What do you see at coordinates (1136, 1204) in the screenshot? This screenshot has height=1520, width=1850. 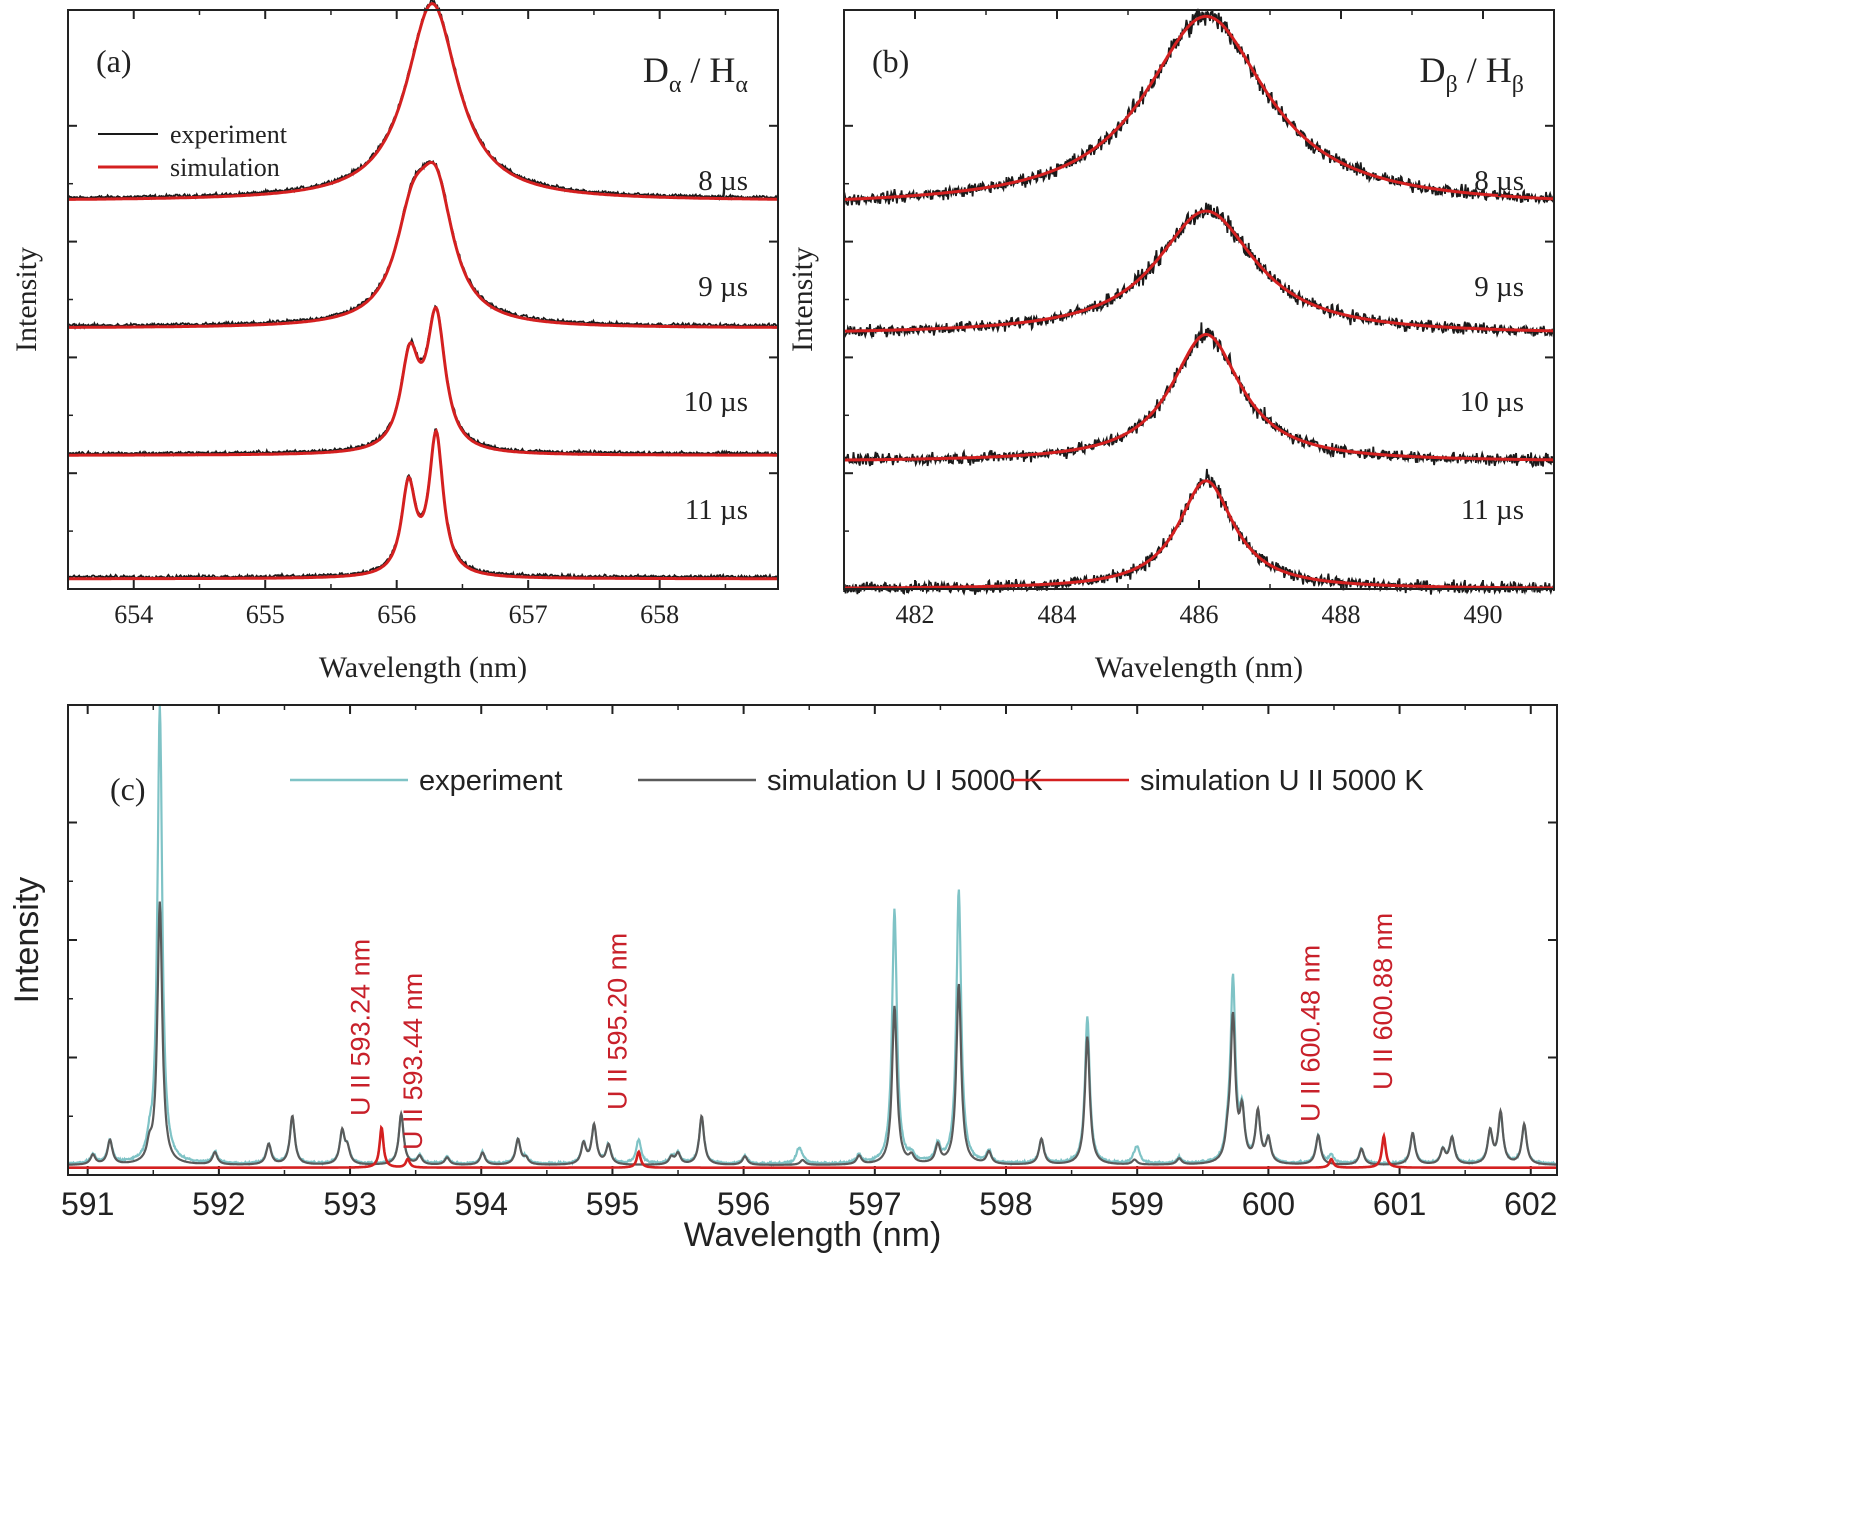 I see `panel-c-xtick-label: 599` at bounding box center [1136, 1204].